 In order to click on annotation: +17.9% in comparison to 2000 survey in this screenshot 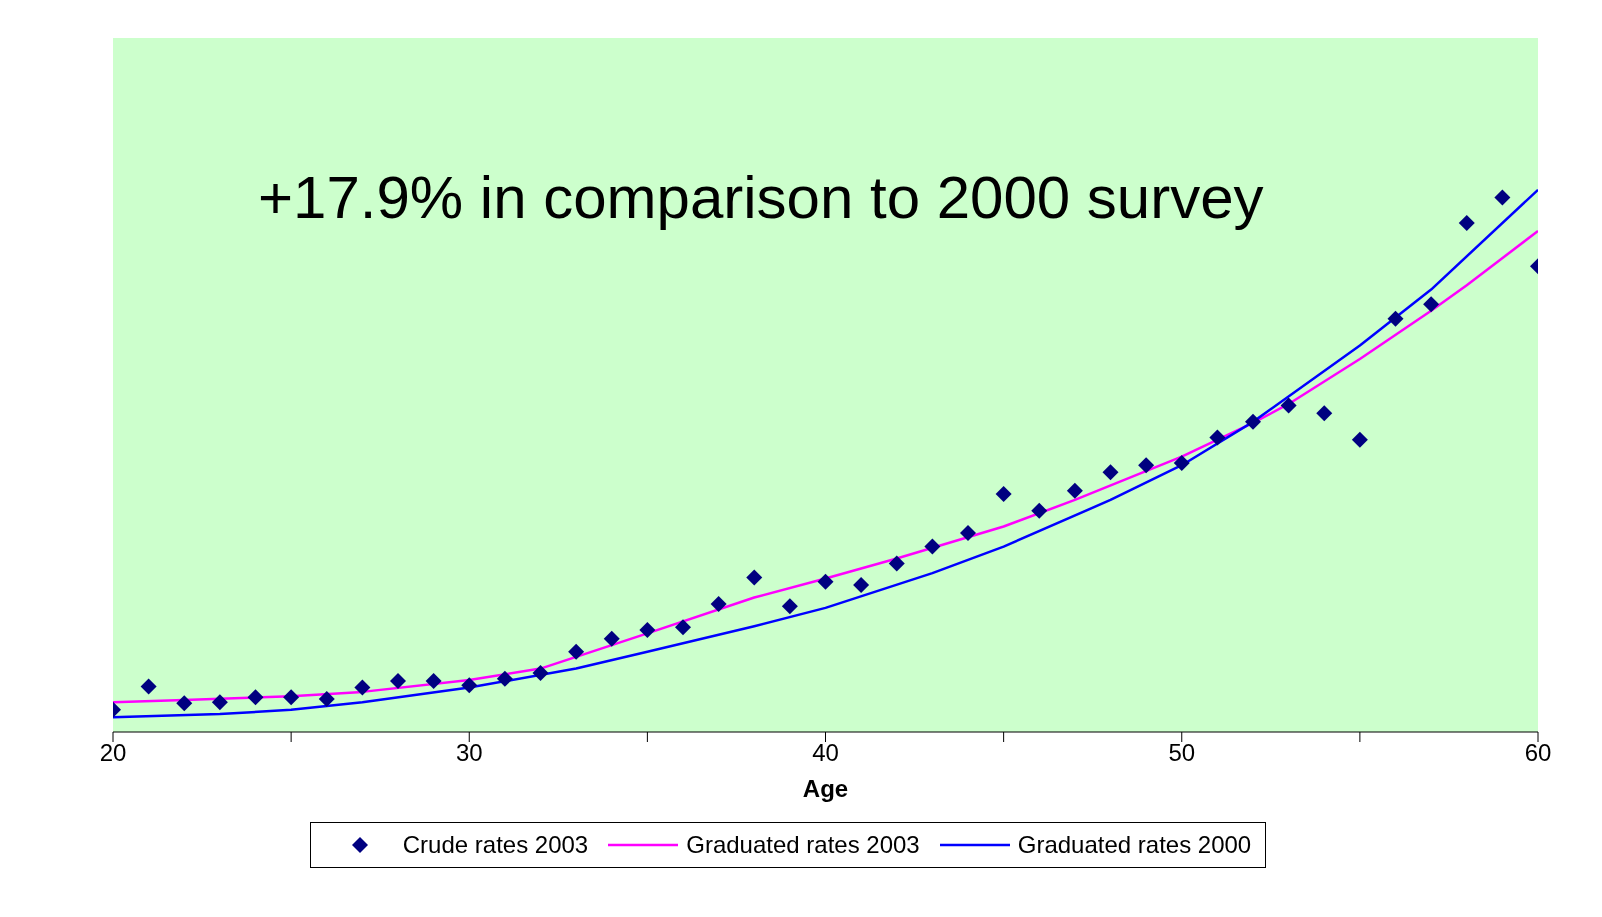, I will do `click(761, 197)`.